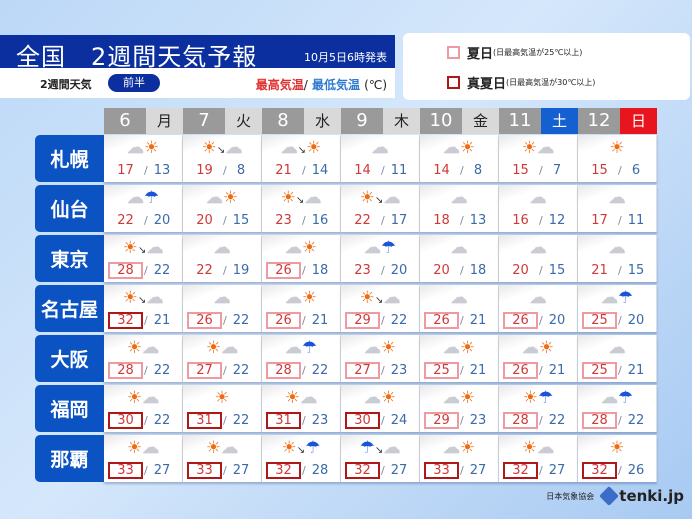 Image resolution: width=692 pixels, height=519 pixels. Describe the element at coordinates (617, 471) in the screenshot. I see `temperature-pair: 32/ 26` at that location.